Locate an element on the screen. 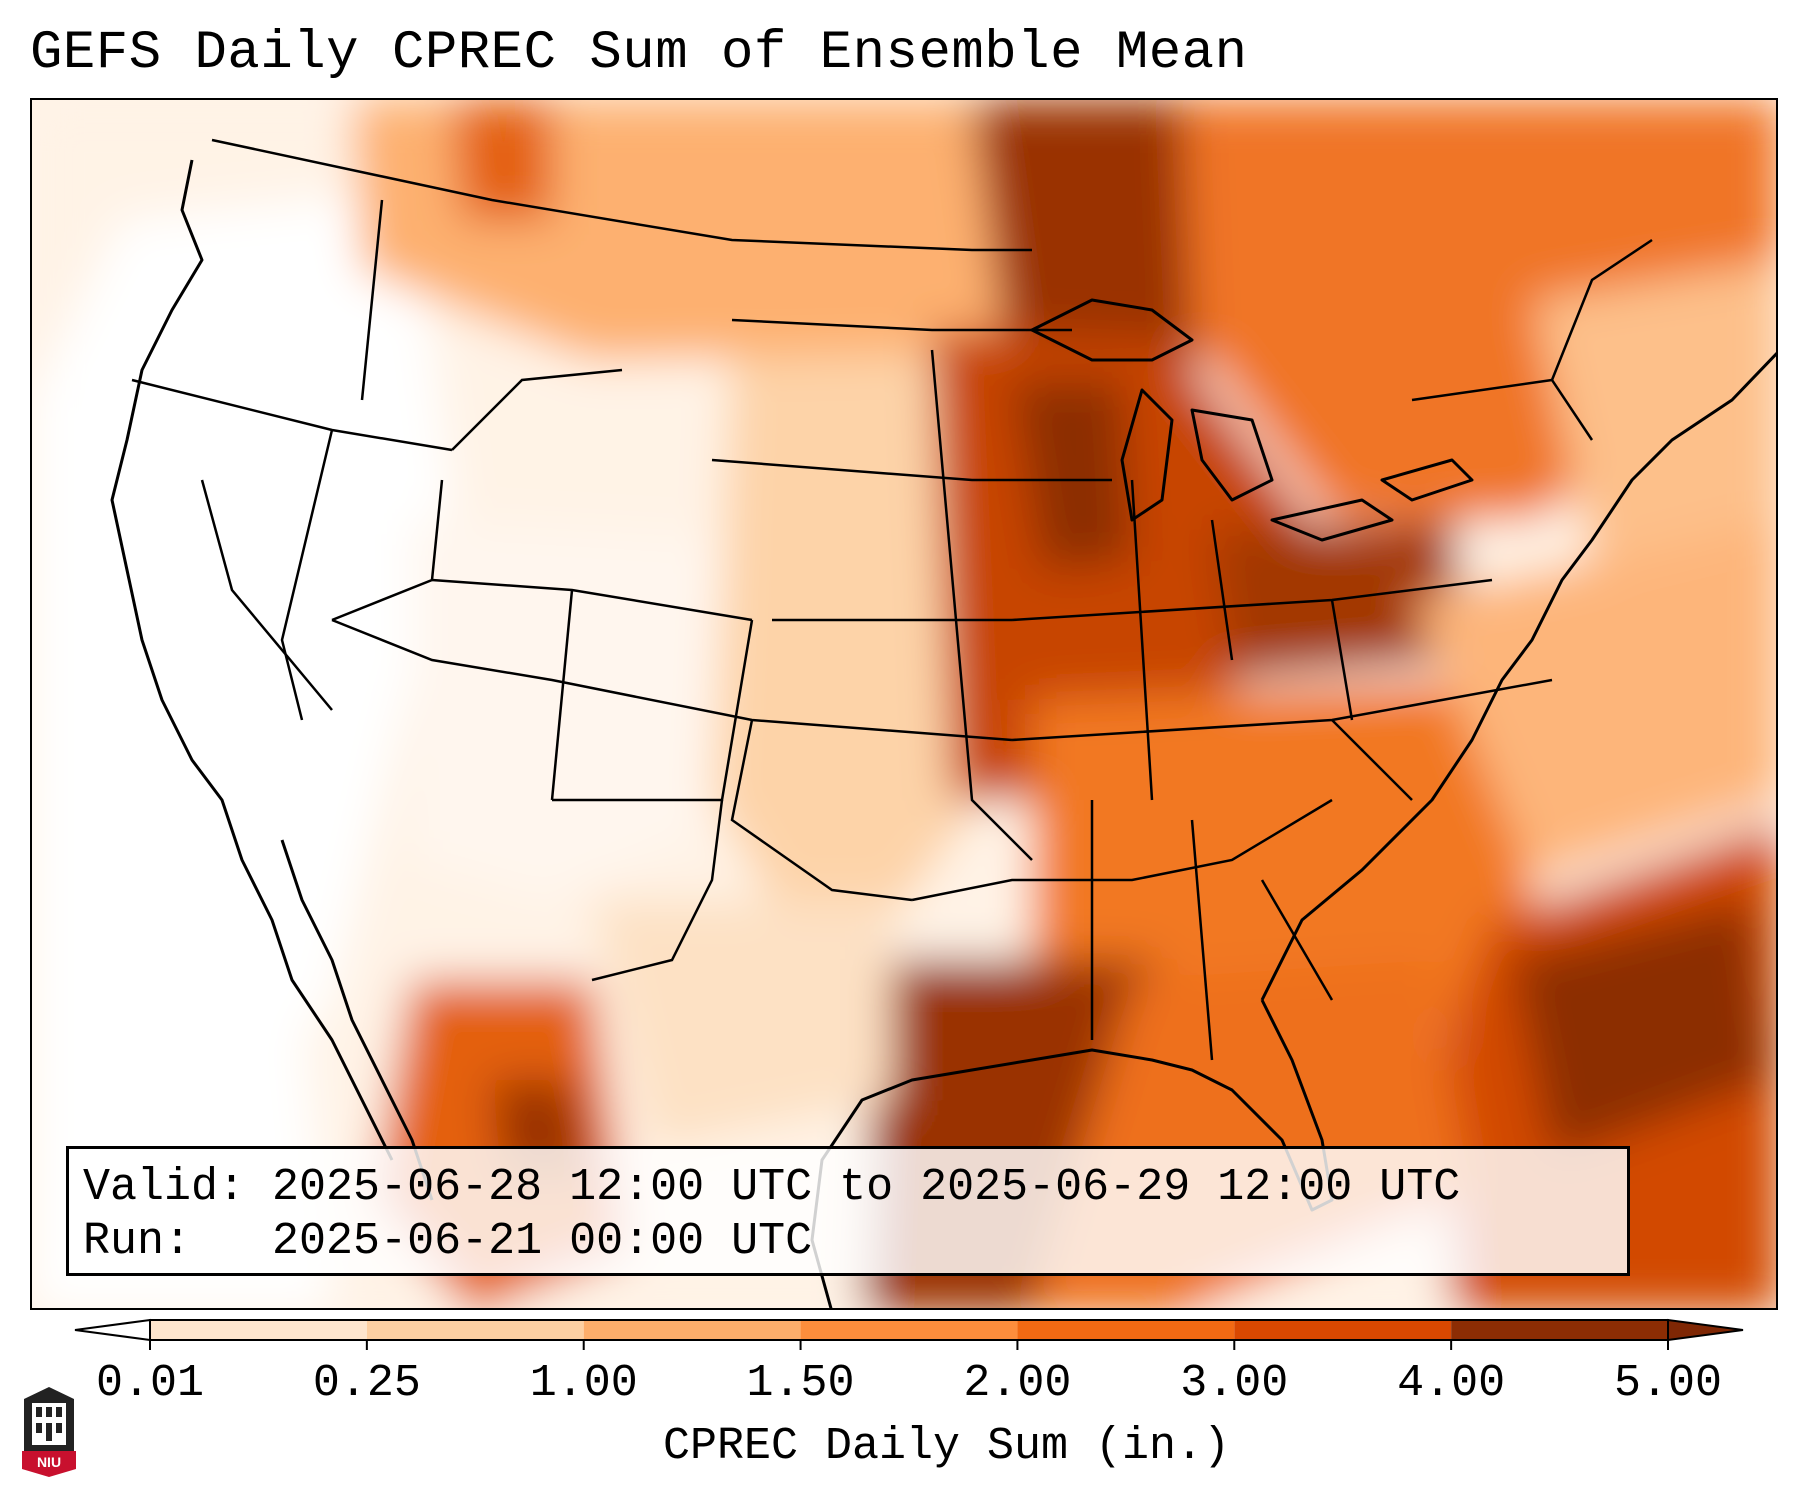  colorbar-tick-label: 3.00 is located at coordinates (1234, 1383).